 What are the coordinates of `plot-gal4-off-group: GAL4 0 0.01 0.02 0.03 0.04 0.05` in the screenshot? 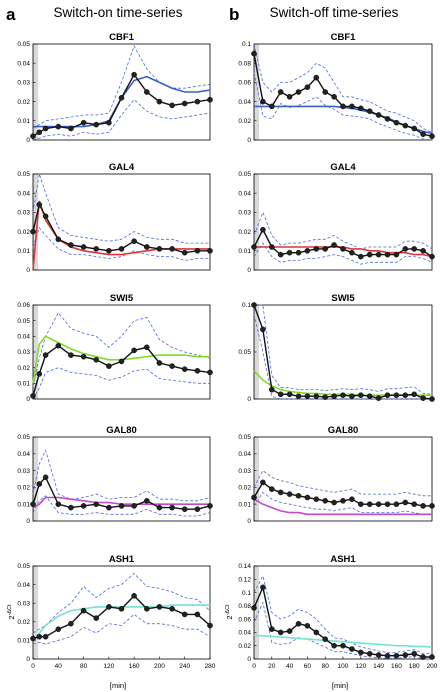 It's located at (336, 218).